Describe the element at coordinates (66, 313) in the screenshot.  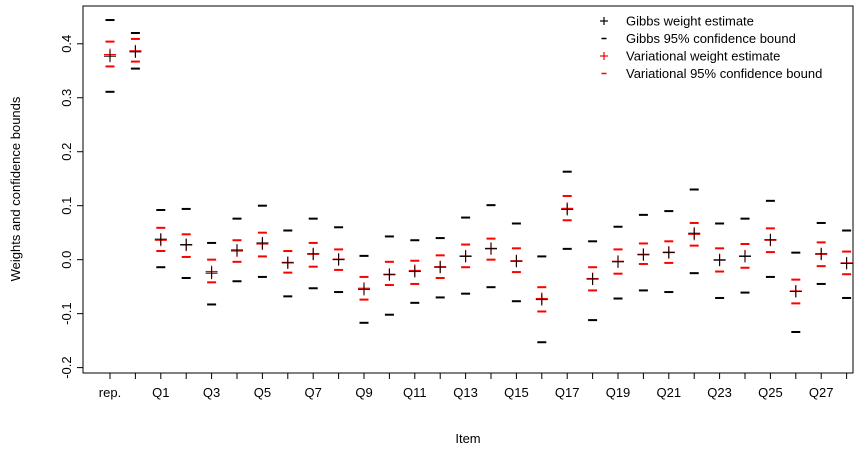
I see `y-tick-label: -0.1` at that location.